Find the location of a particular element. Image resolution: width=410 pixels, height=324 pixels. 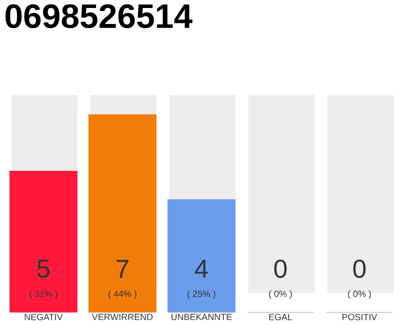

x-tick-label: NEGATIV is located at coordinates (43, 317).